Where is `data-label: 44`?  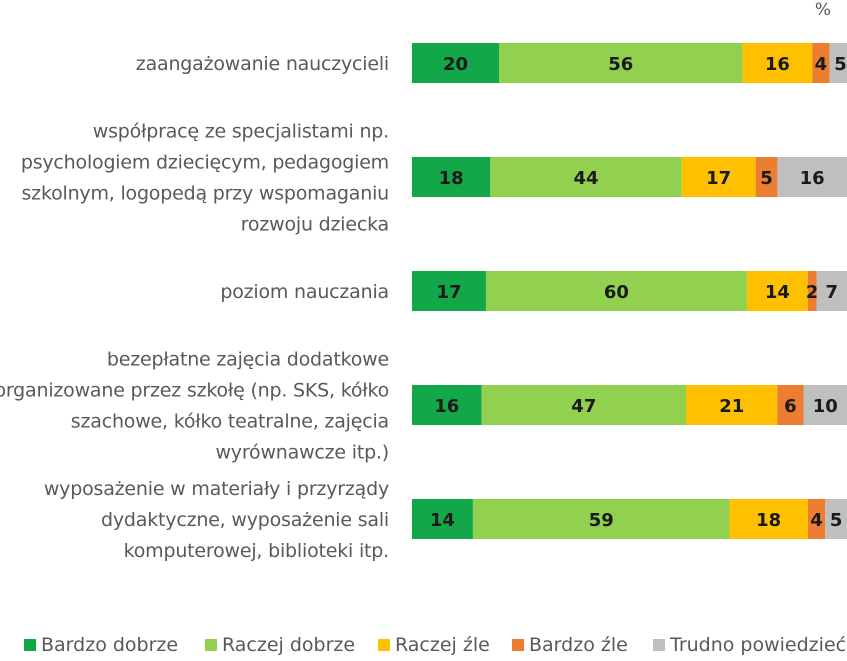 data-label: 44 is located at coordinates (585, 178).